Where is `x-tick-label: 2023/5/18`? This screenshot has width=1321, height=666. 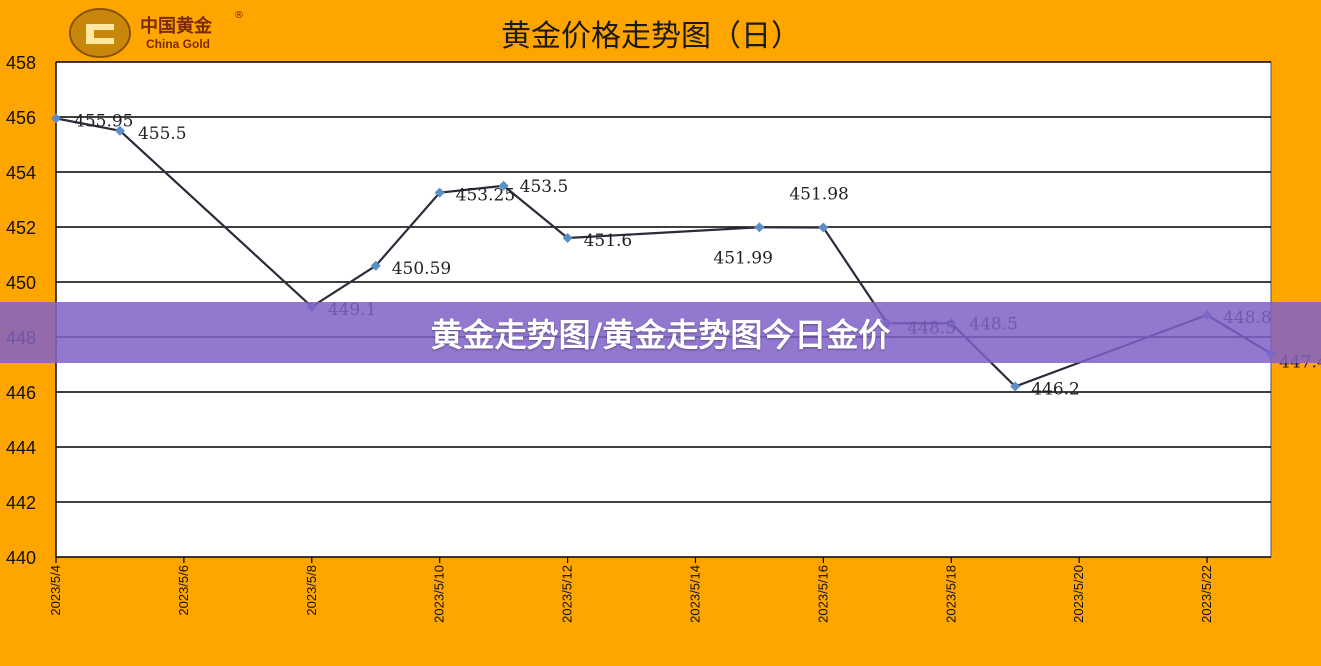 x-tick-label: 2023/5/18 is located at coordinates (950, 594).